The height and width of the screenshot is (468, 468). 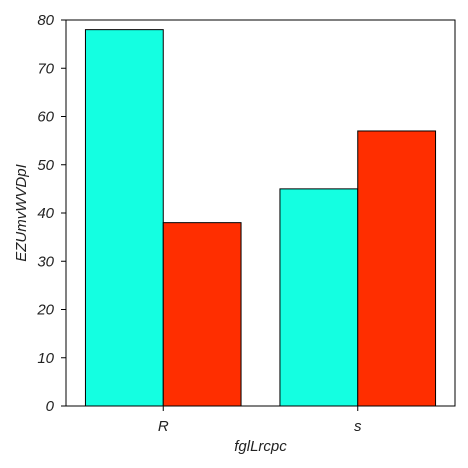 I want to click on y-tick-label: 10, so click(x=45, y=358).